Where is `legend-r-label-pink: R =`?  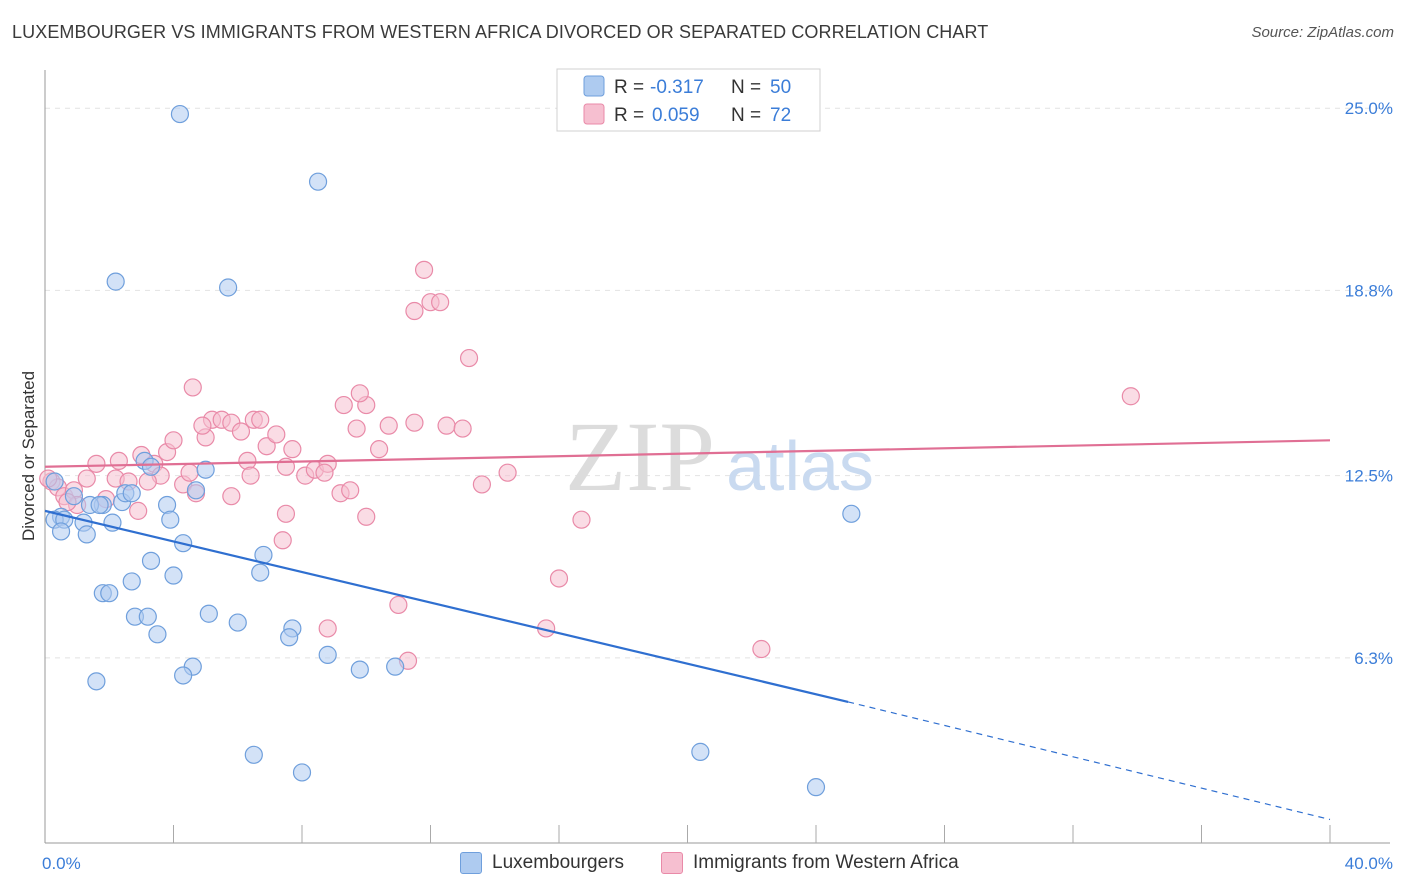 legend-r-label-pink: R = is located at coordinates (629, 115).